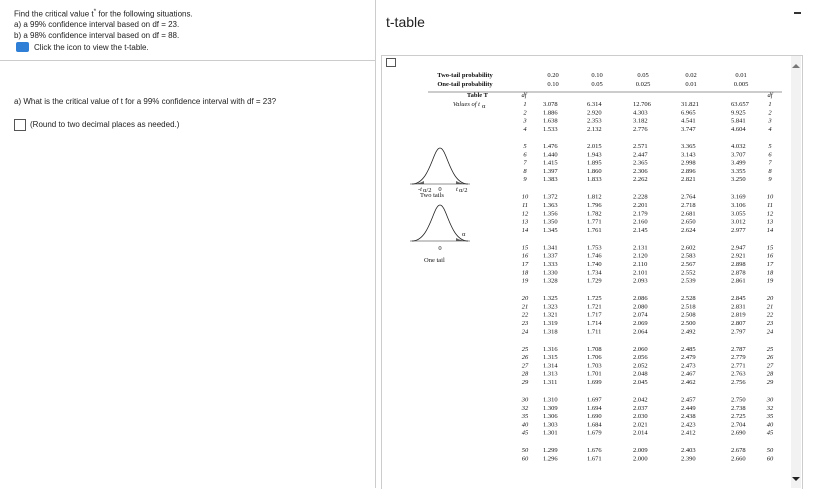 This screenshot has width=813, height=489. What do you see at coordinates (688, 306) in the screenshot?
I see `critical-value: 2.518` at bounding box center [688, 306].